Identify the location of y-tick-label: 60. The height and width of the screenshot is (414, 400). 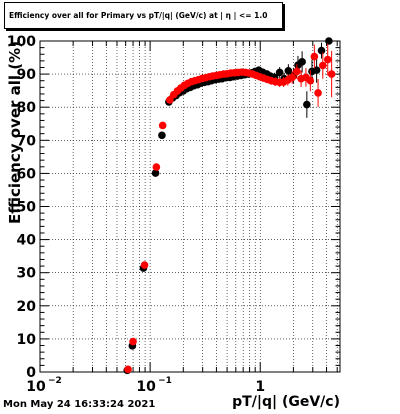
(27, 174).